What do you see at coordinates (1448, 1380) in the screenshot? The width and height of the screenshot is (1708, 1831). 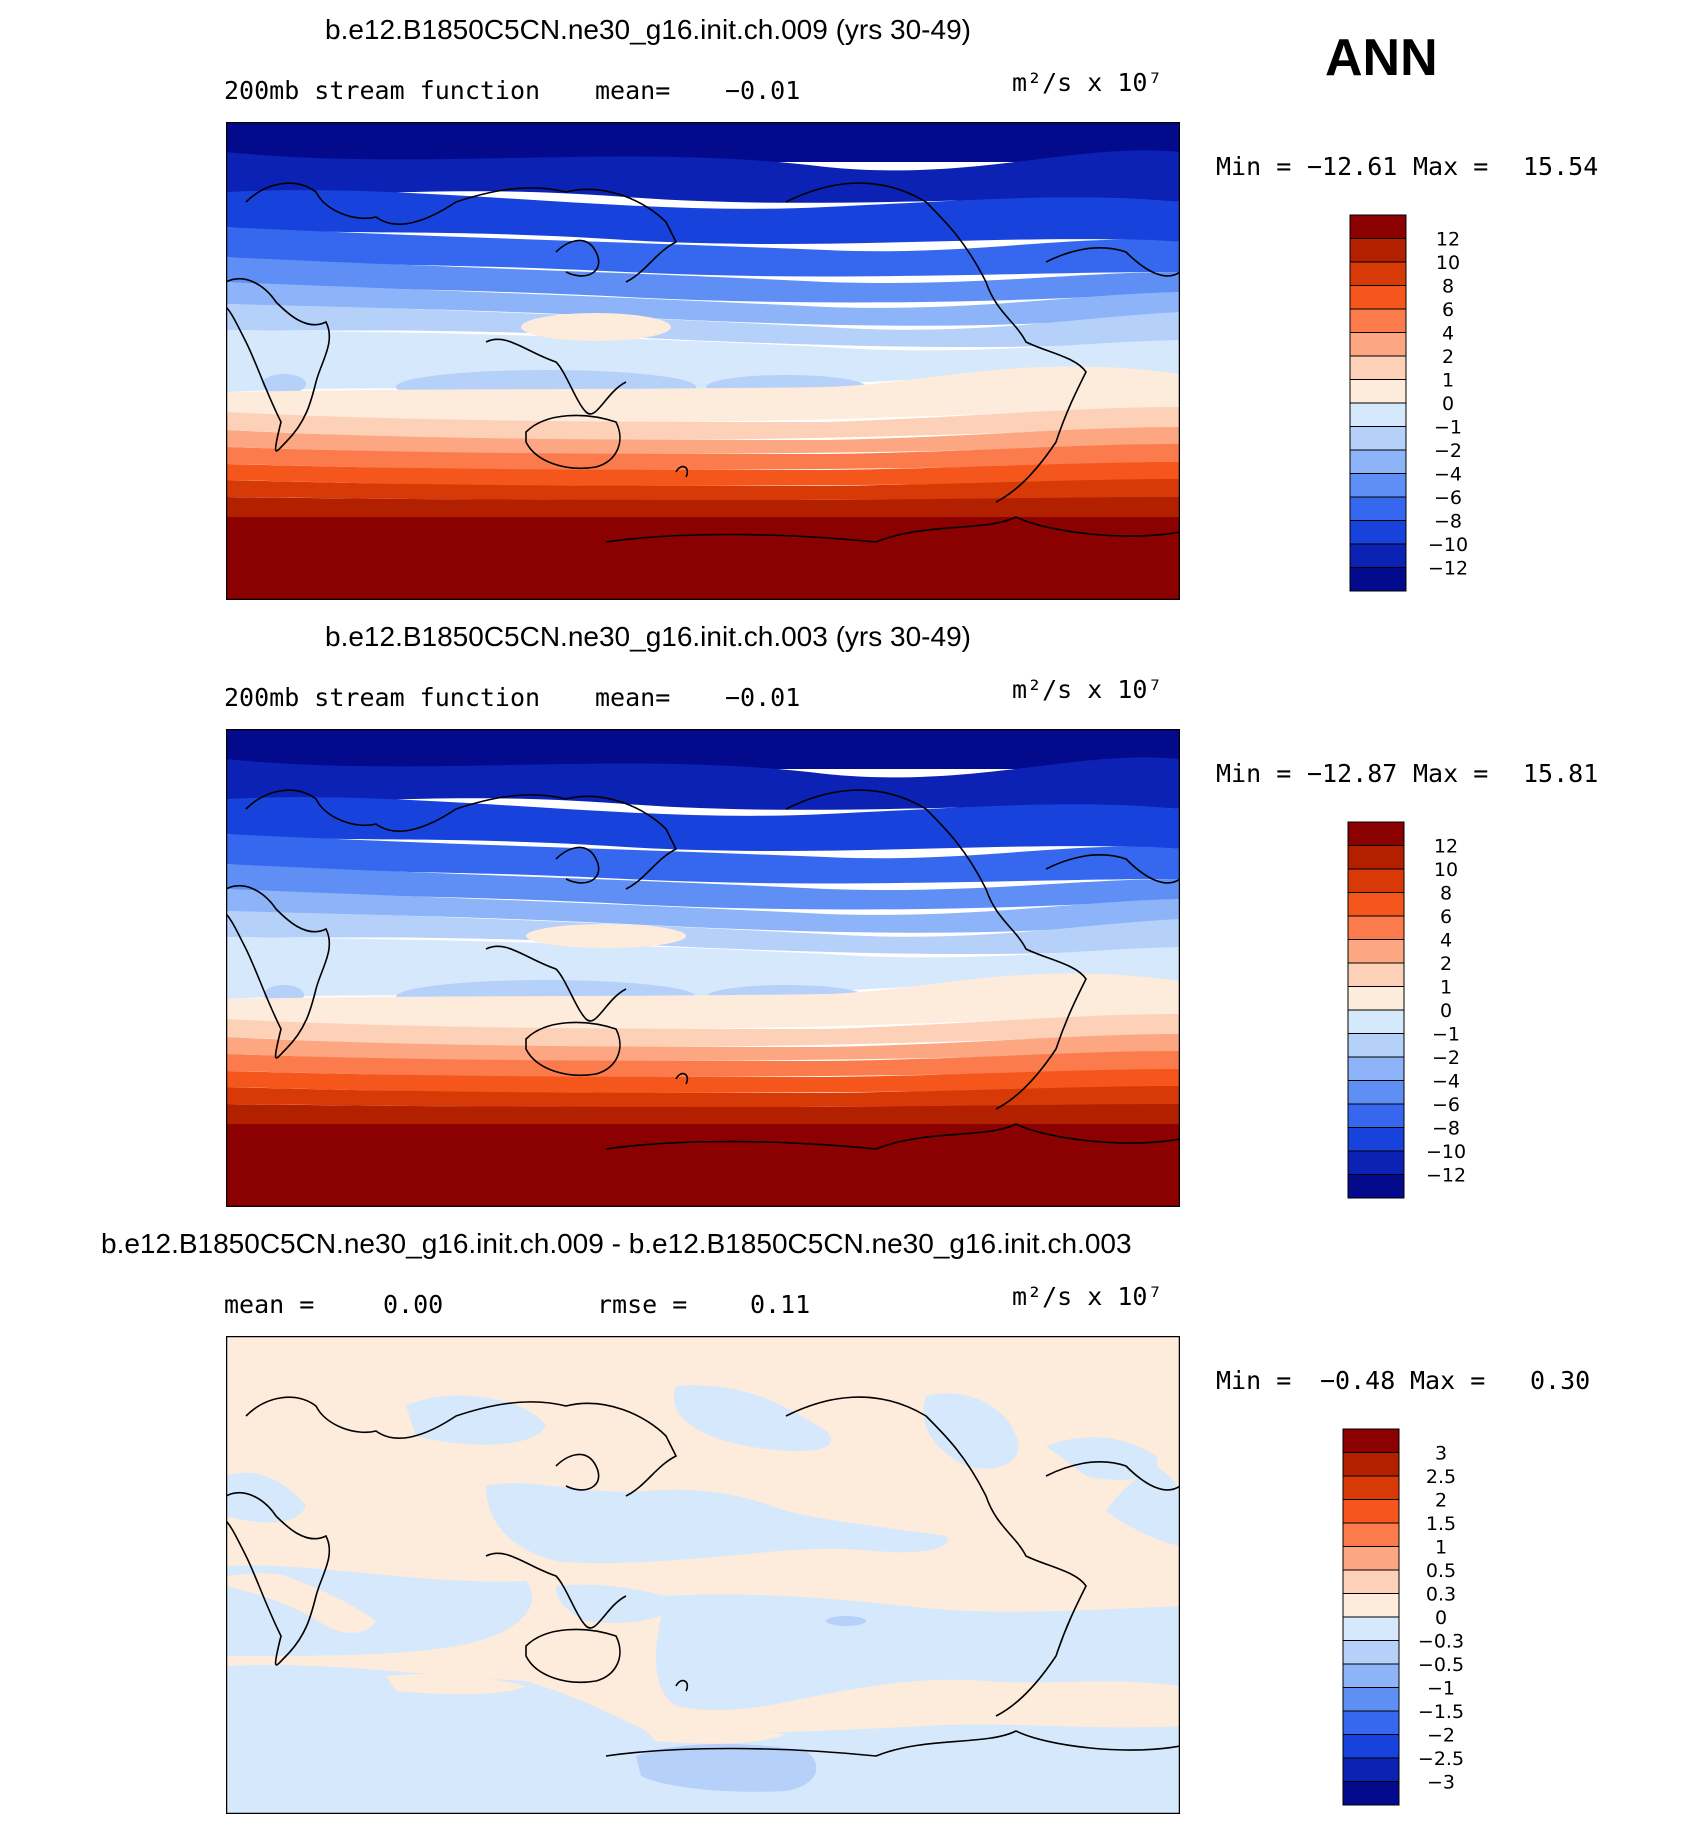 I see `panel3-max-label: Max =` at bounding box center [1448, 1380].